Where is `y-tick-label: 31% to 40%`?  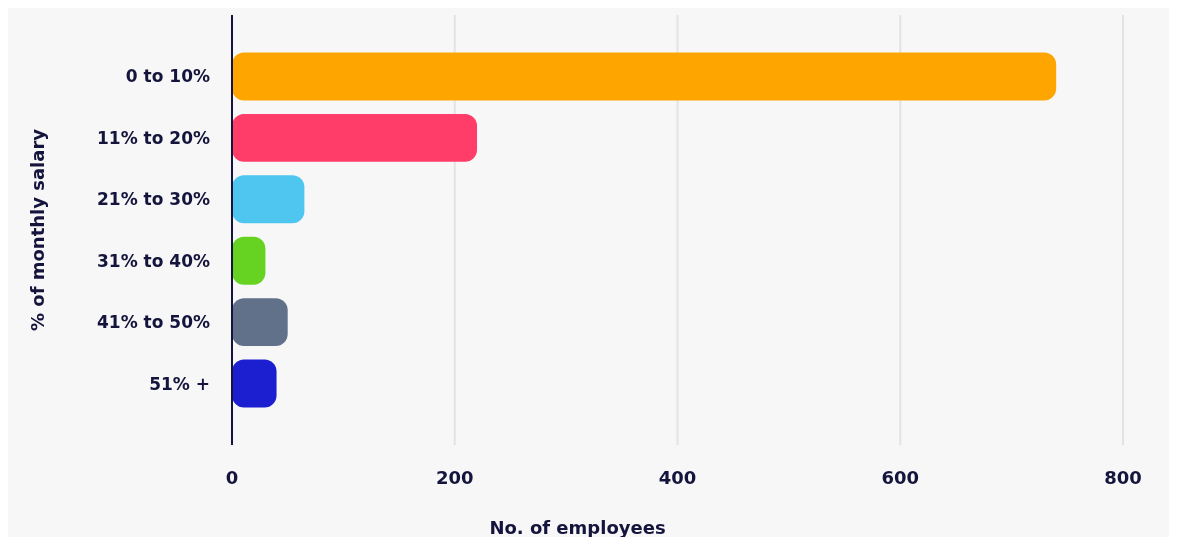 y-tick-label: 31% to 40% is located at coordinates (153, 260).